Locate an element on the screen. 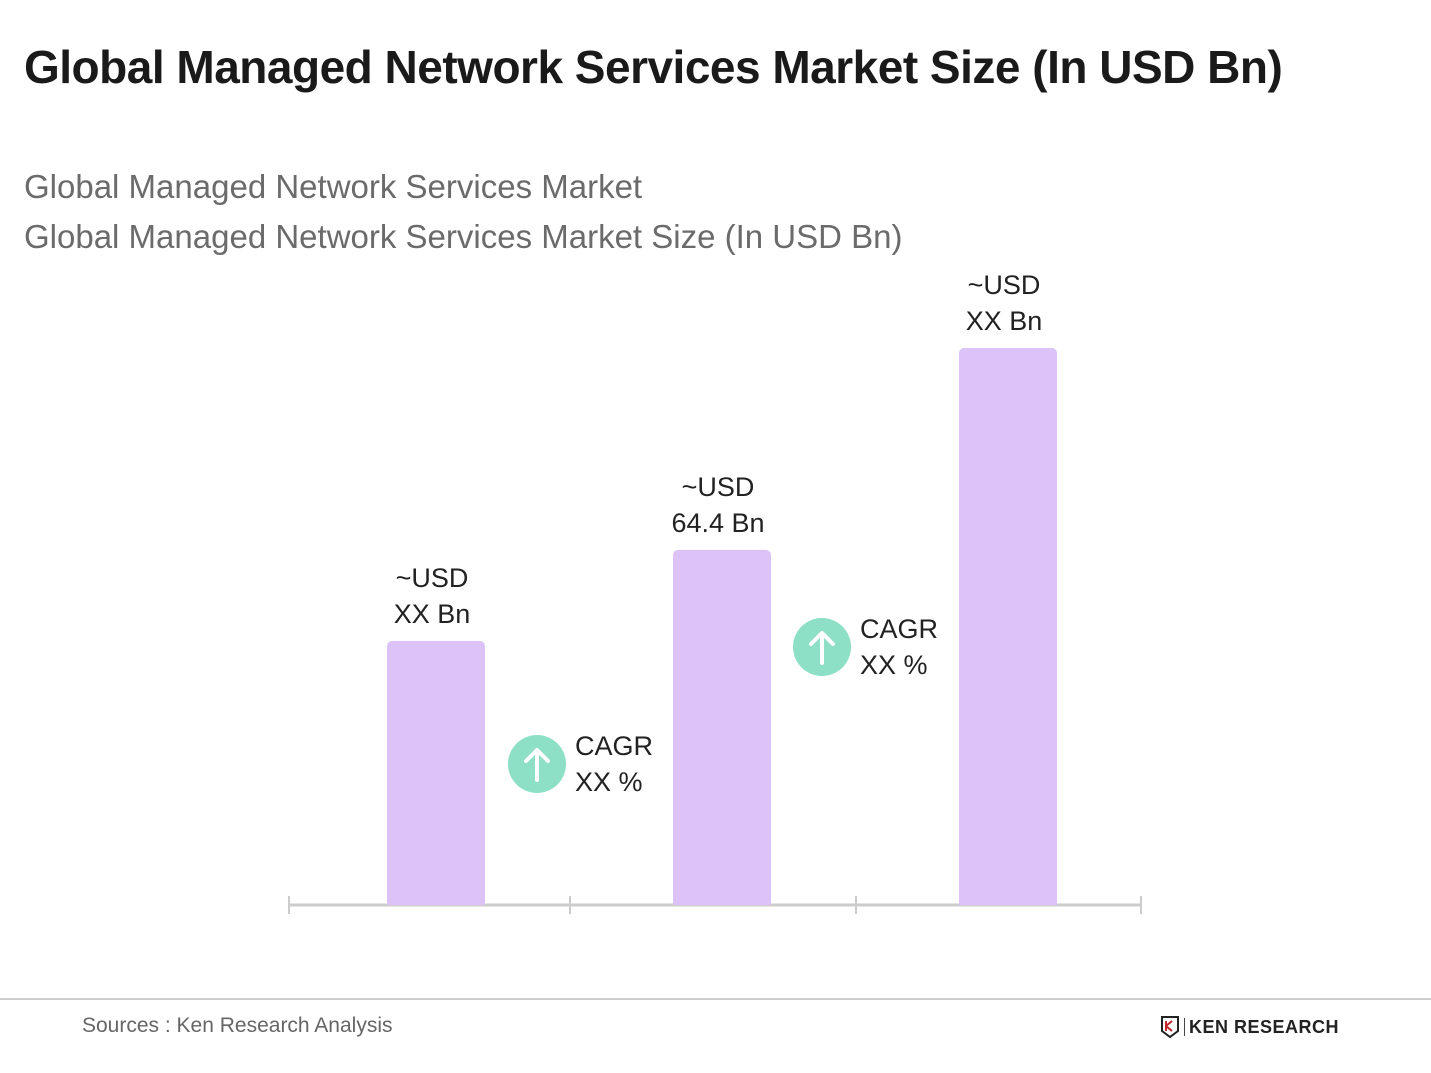  data-label: 64.4 Bn is located at coordinates (717, 523).